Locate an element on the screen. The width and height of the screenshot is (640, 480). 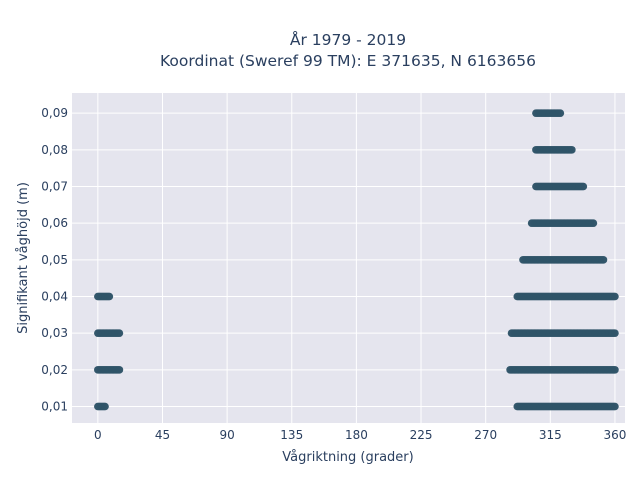
y-tick-label: 0,02 is located at coordinates (54, 370).